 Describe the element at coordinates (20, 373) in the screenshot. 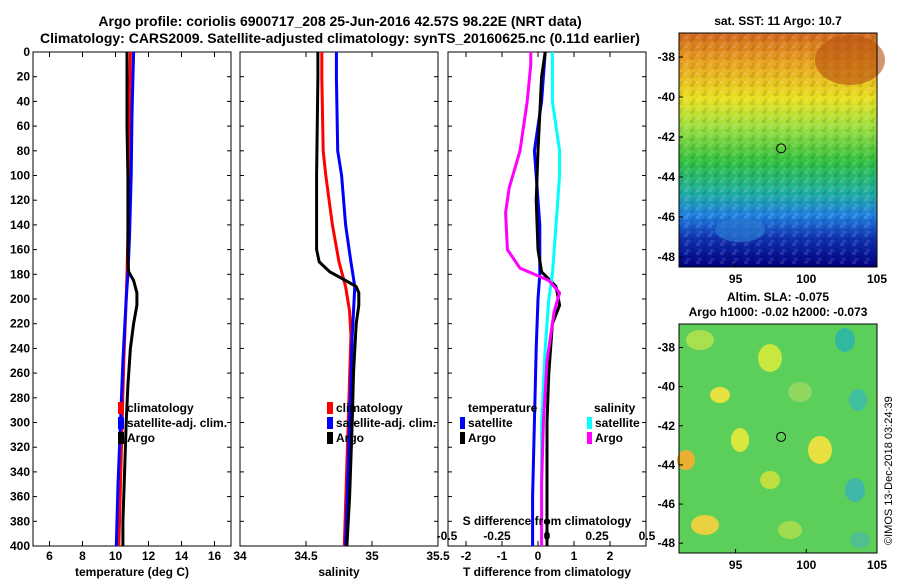

I see `depth-tick-label: 260` at that location.